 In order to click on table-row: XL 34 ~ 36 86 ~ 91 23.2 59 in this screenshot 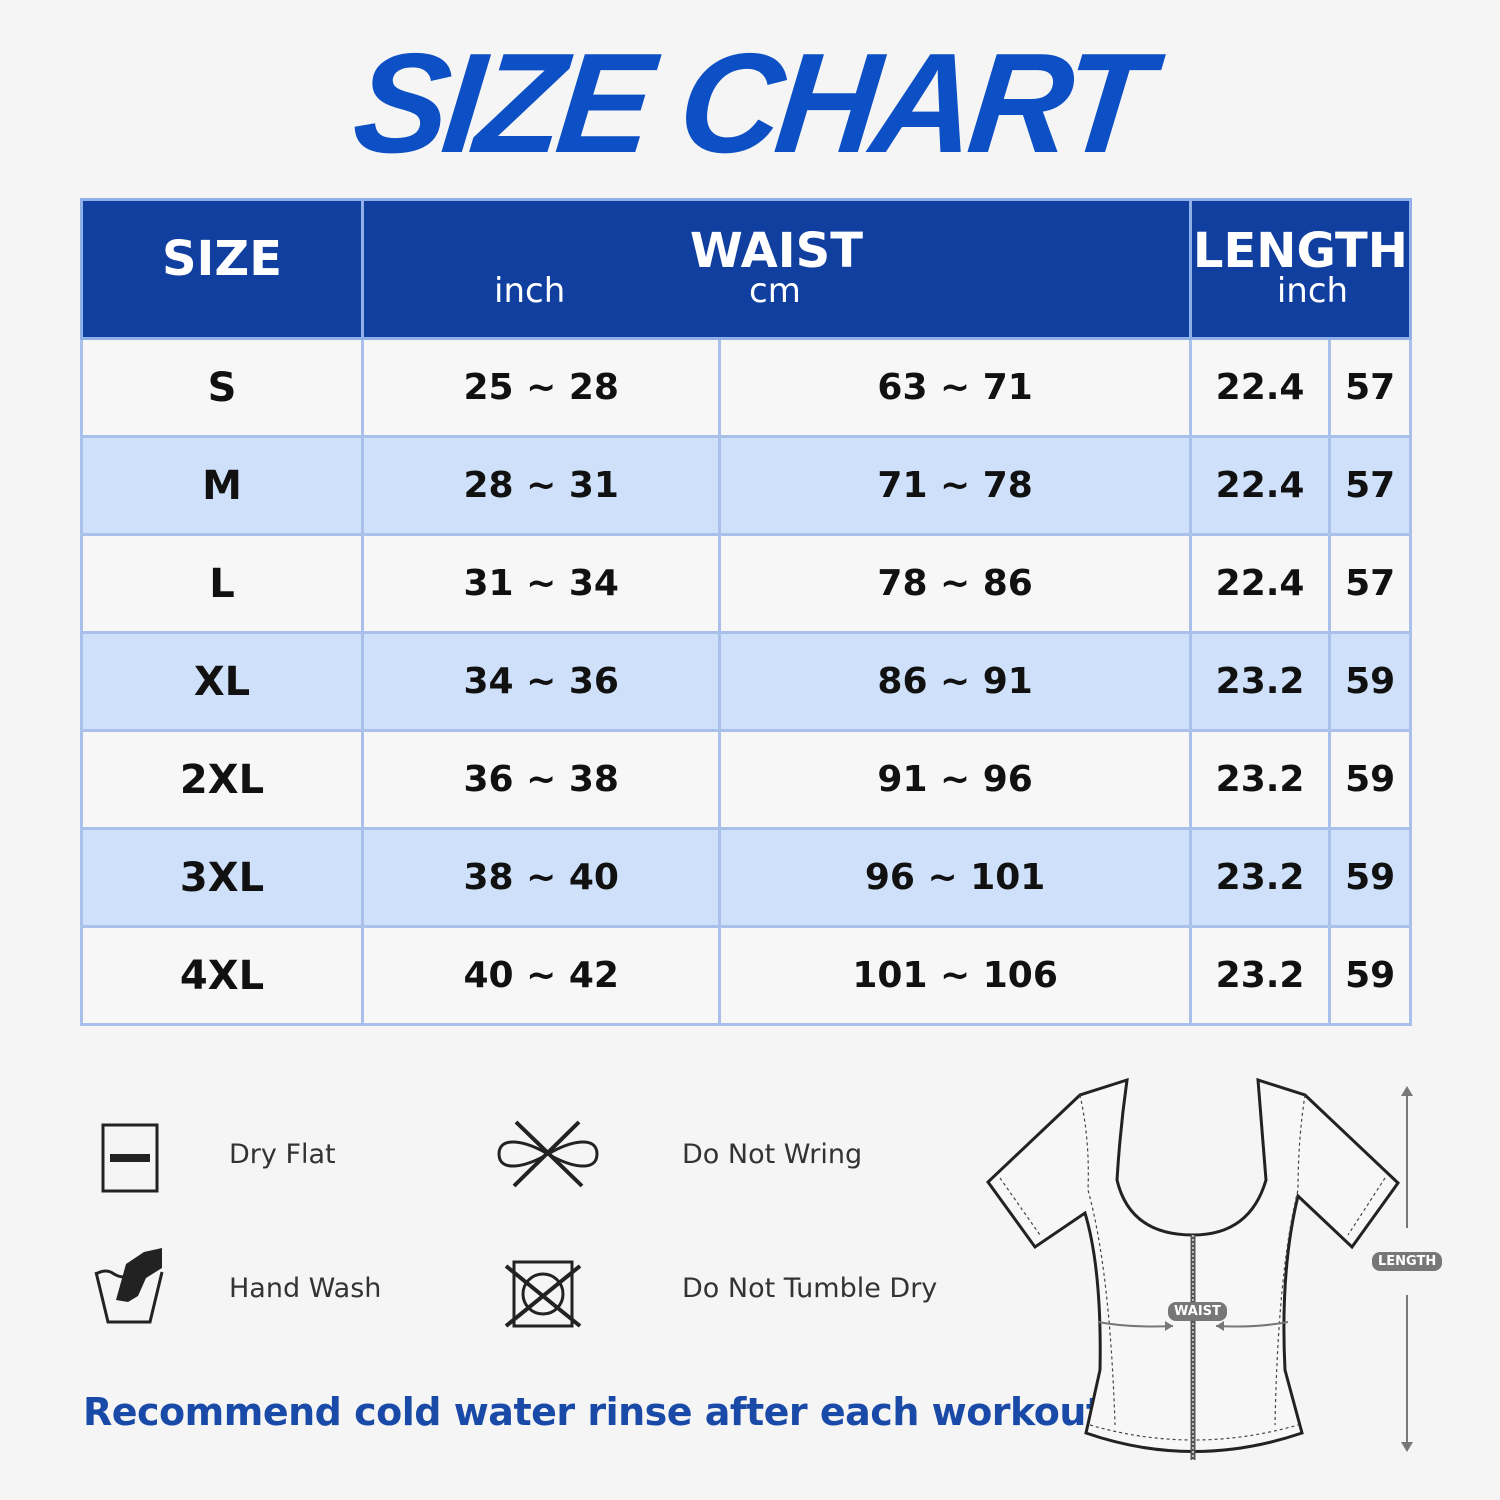, I will do `click(746, 681)`.